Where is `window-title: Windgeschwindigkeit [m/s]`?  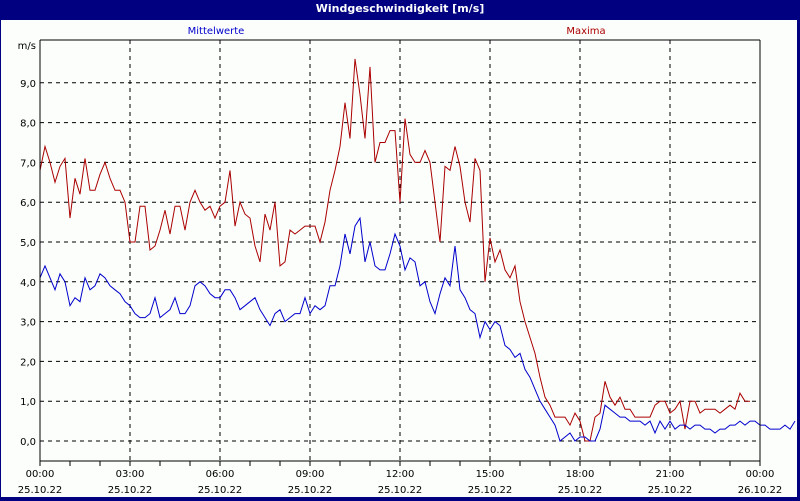 window-title: Windgeschwindigkeit [m/s] is located at coordinates (400, 10).